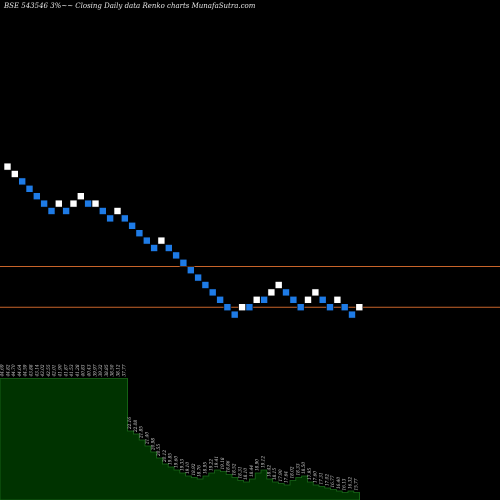 This screenshot has width=500, height=500. I want to click on price-label-38: 19.18, so click(222, 463).